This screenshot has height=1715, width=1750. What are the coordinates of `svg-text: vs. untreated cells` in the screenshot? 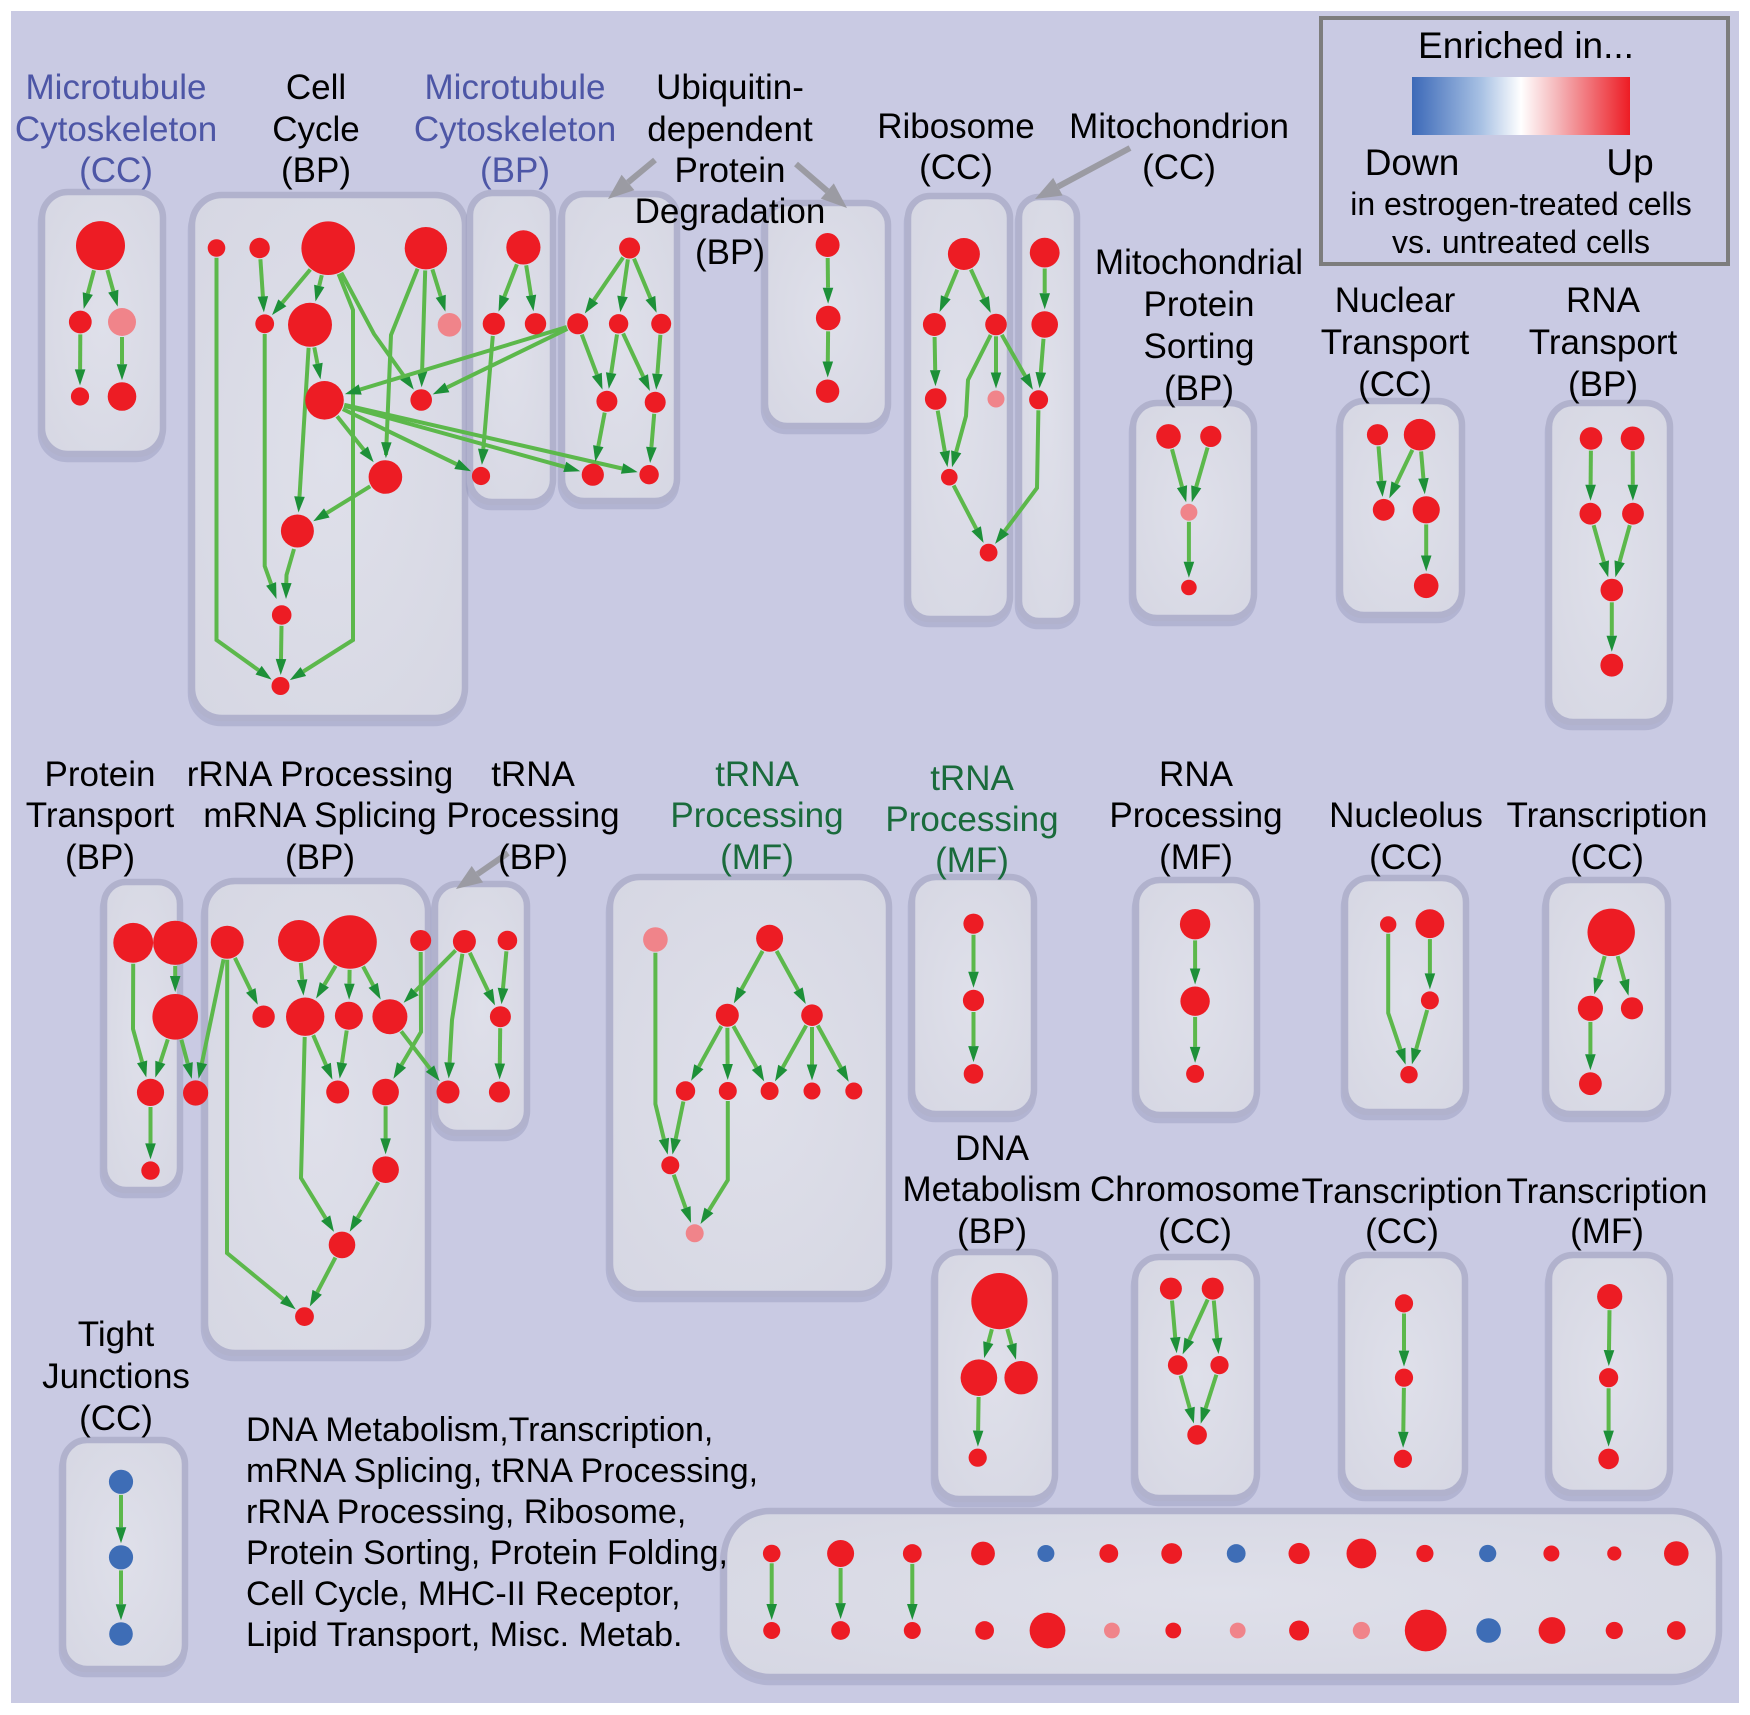 It's located at (1521, 242).